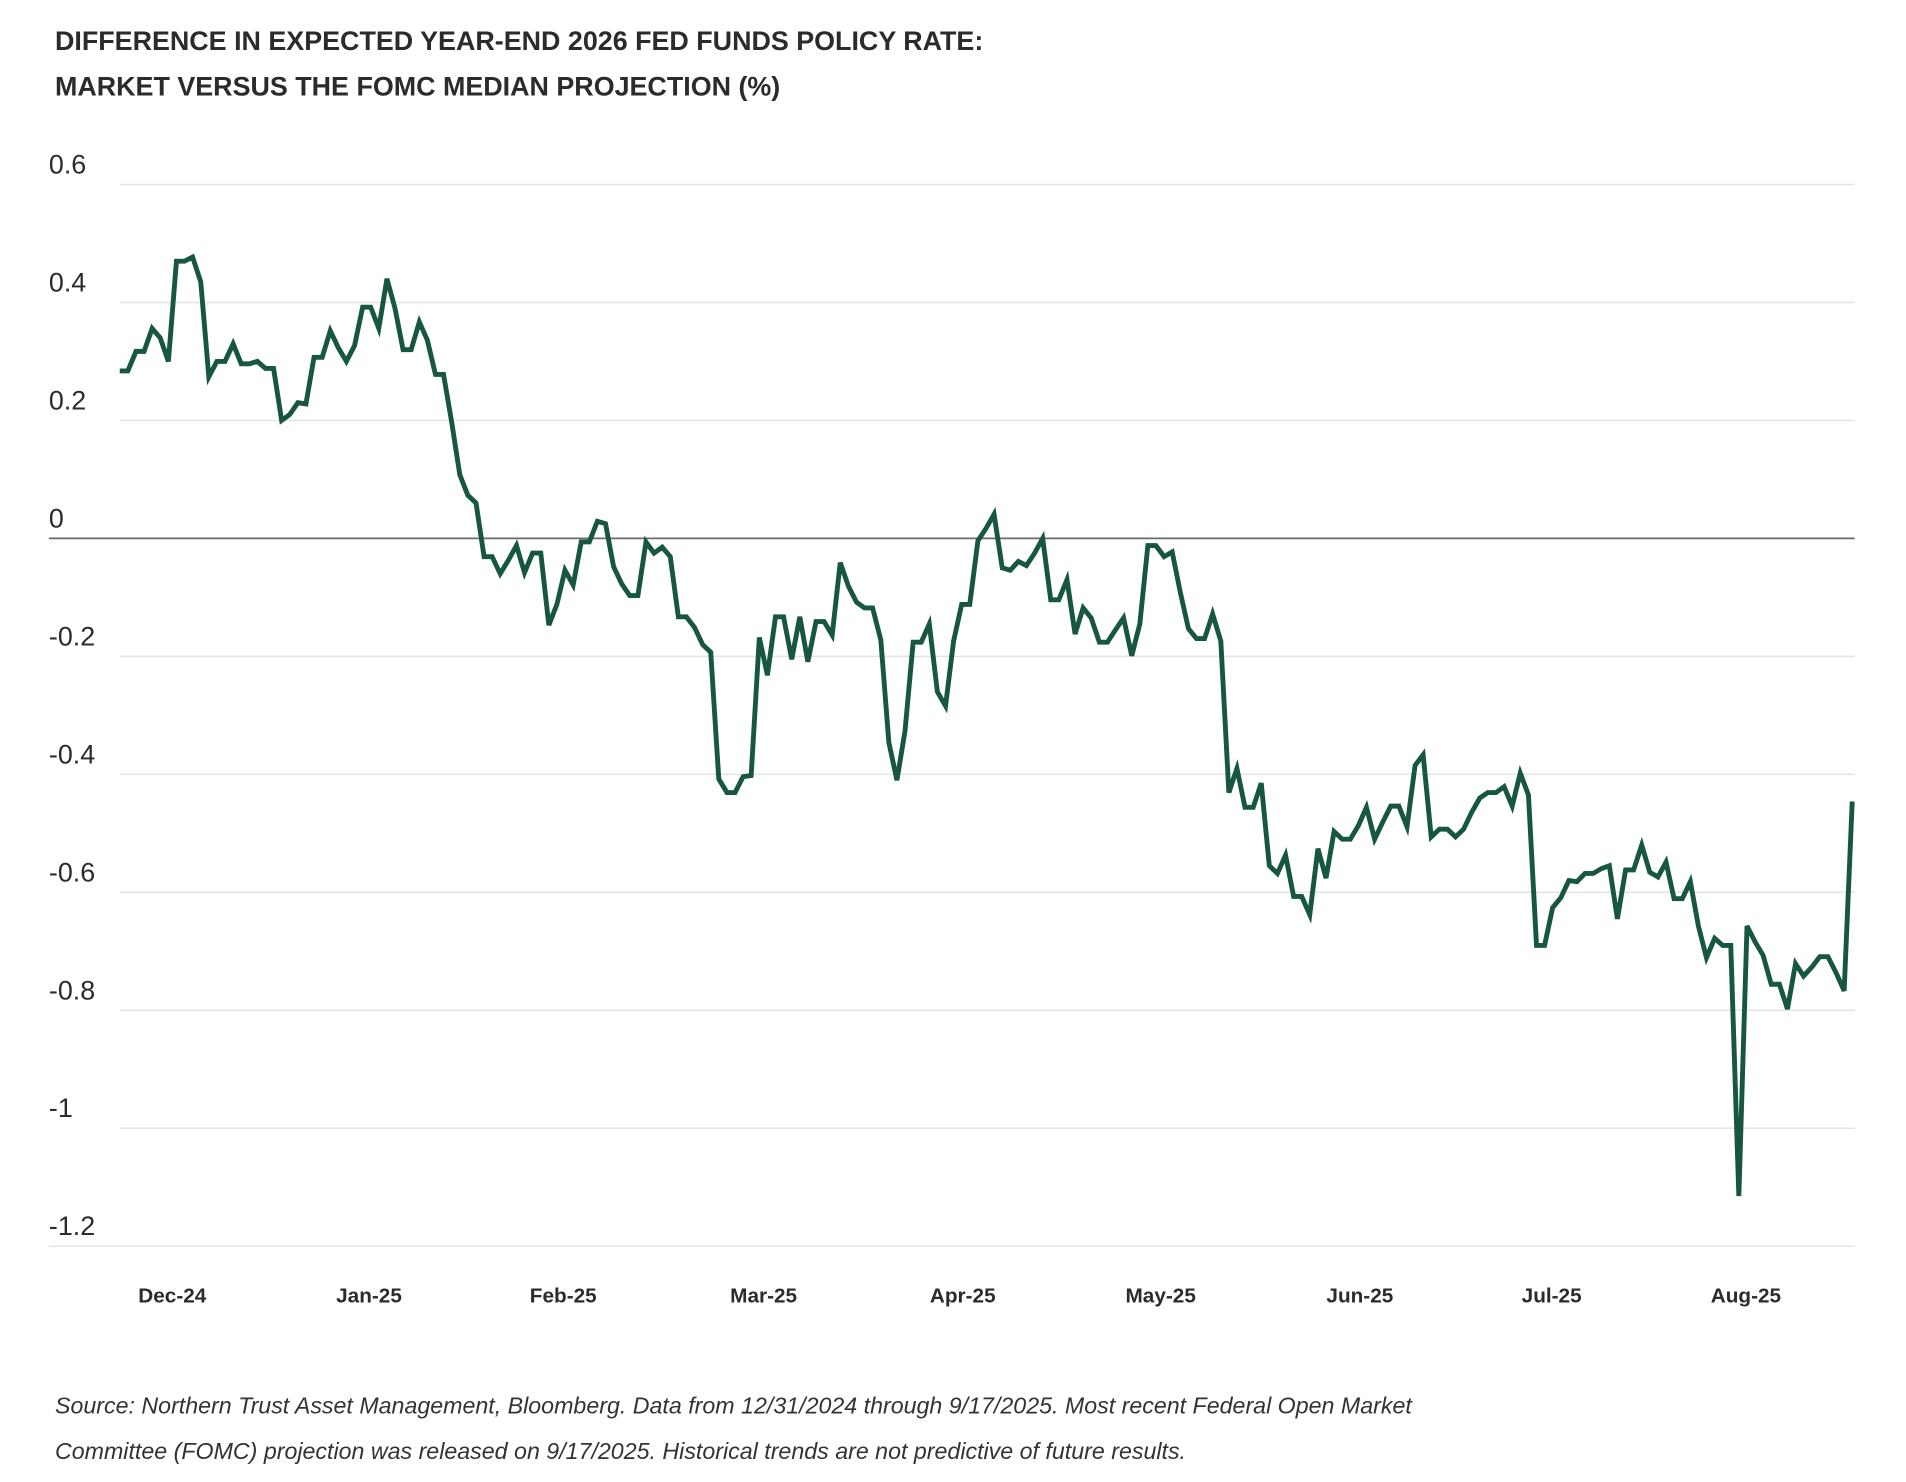  I want to click on x-tick-label: Jan-25, so click(369, 1295).